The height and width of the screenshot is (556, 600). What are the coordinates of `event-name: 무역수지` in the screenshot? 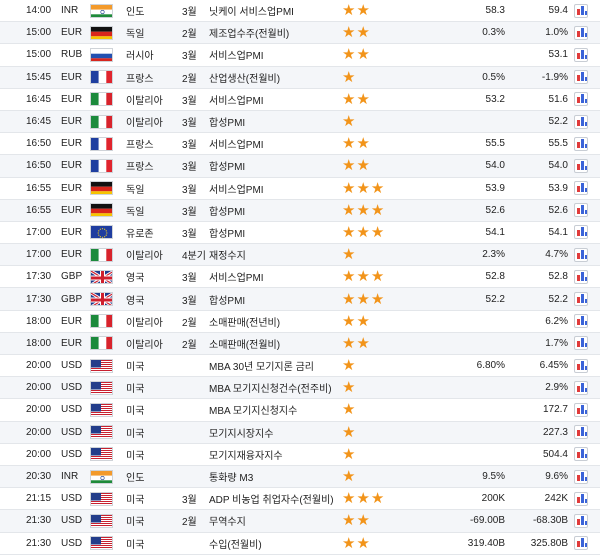 It's located at (227, 523).